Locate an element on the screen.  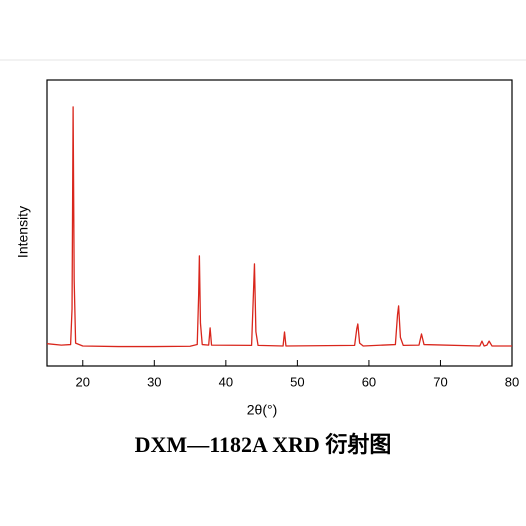
x-tick-label: 70 is located at coordinates (440, 381).